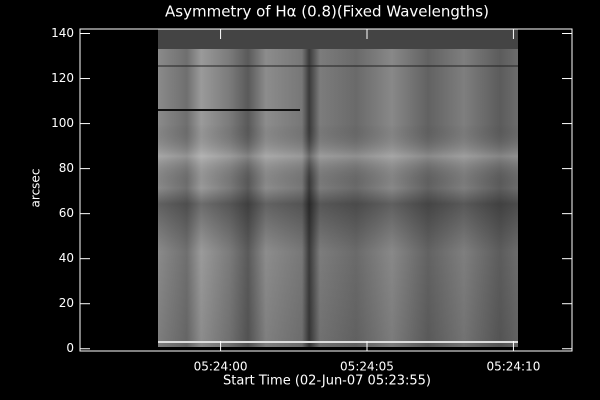  Describe the element at coordinates (36, 188) in the screenshot. I see `y-axis-label: arcsec` at that location.